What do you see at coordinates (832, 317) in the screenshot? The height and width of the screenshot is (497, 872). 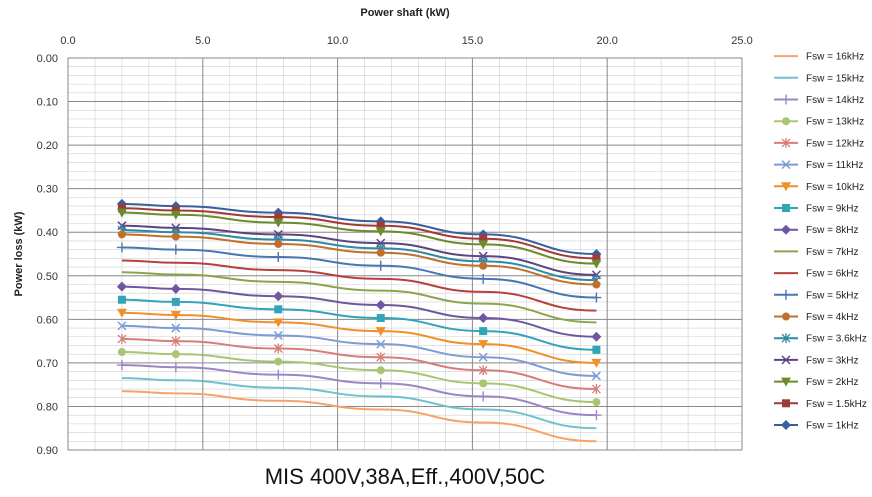 I see `legend-label: Fsw = 4kHz` at bounding box center [832, 317].